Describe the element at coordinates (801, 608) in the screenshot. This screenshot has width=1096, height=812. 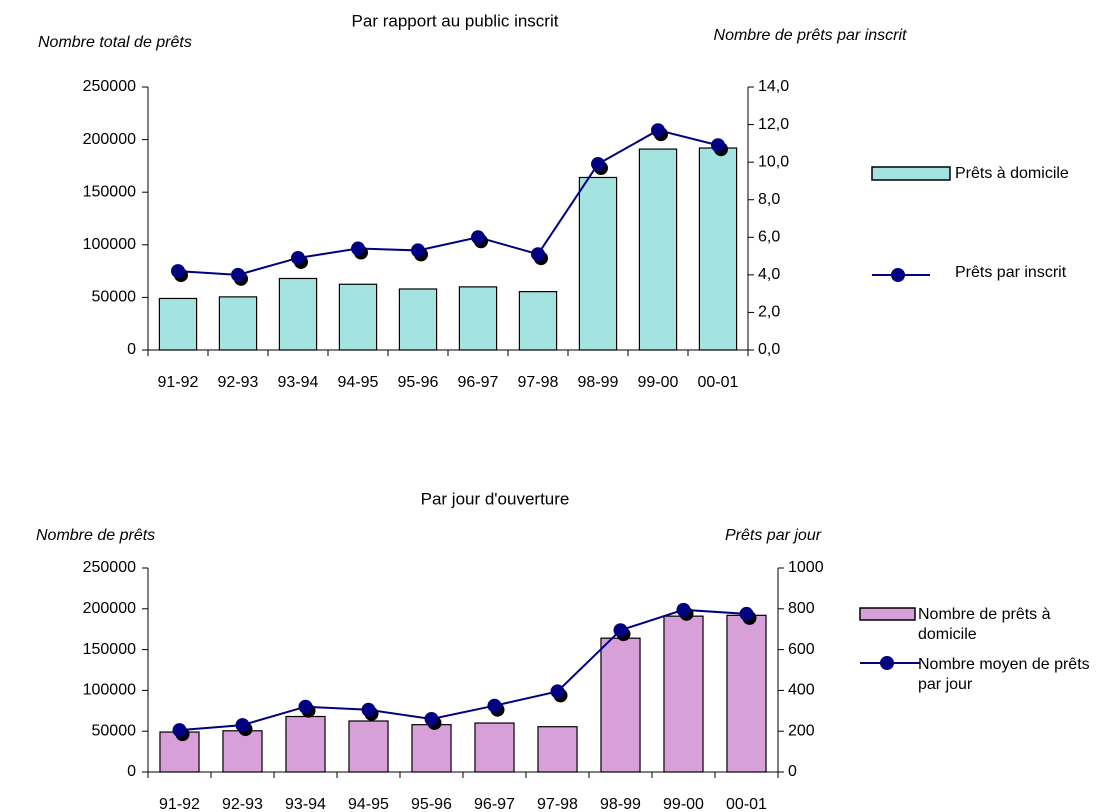
I see `y2-tick-label: 800` at that location.